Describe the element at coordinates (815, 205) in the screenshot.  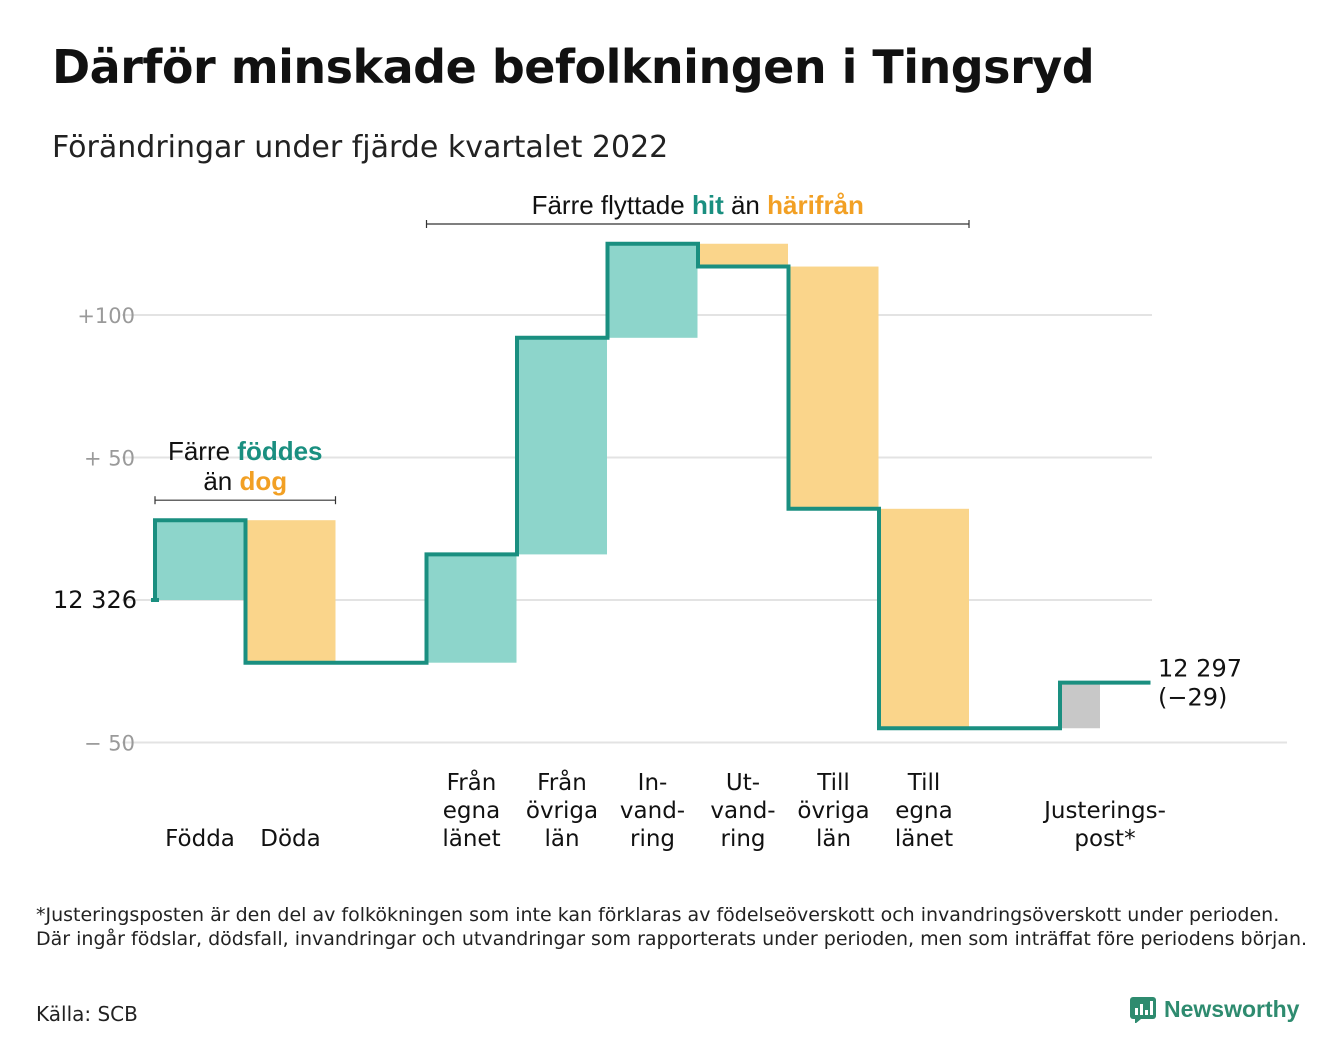
I see `annotation-segment: härifrån` at that location.